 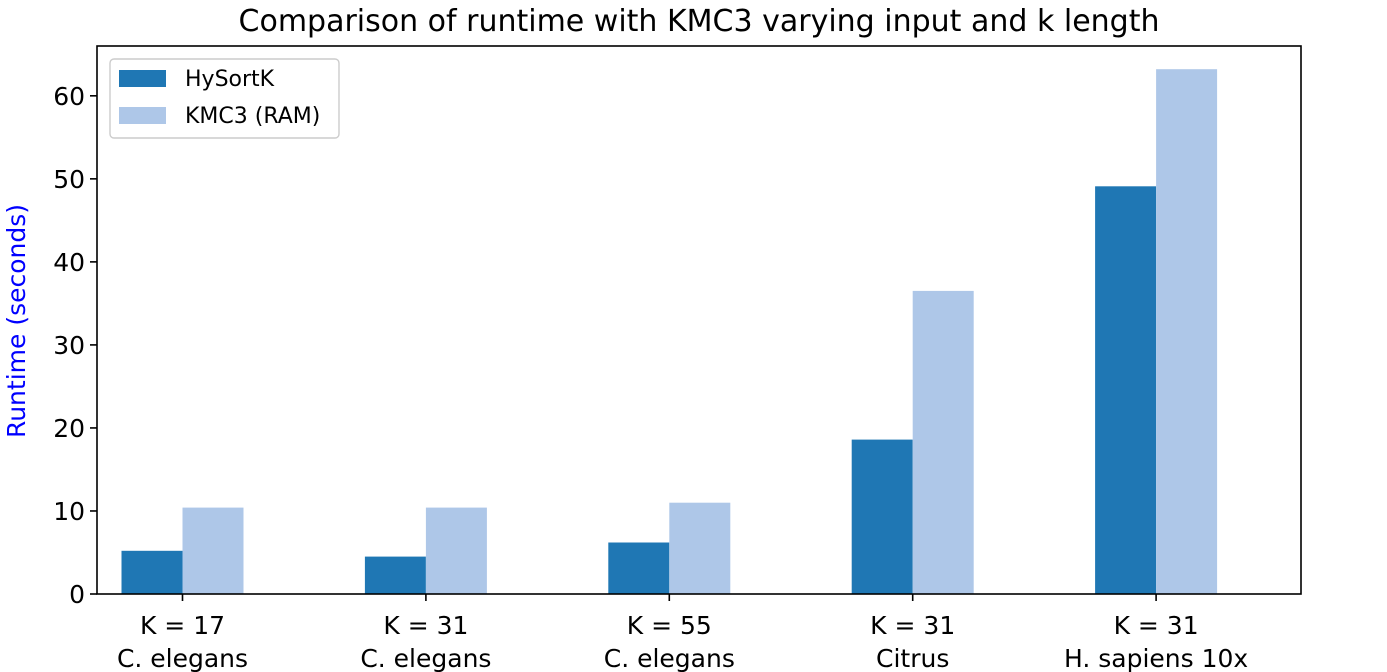 I want to click on legend-label-kmc3: KMC3 (RAM), so click(x=252, y=116).